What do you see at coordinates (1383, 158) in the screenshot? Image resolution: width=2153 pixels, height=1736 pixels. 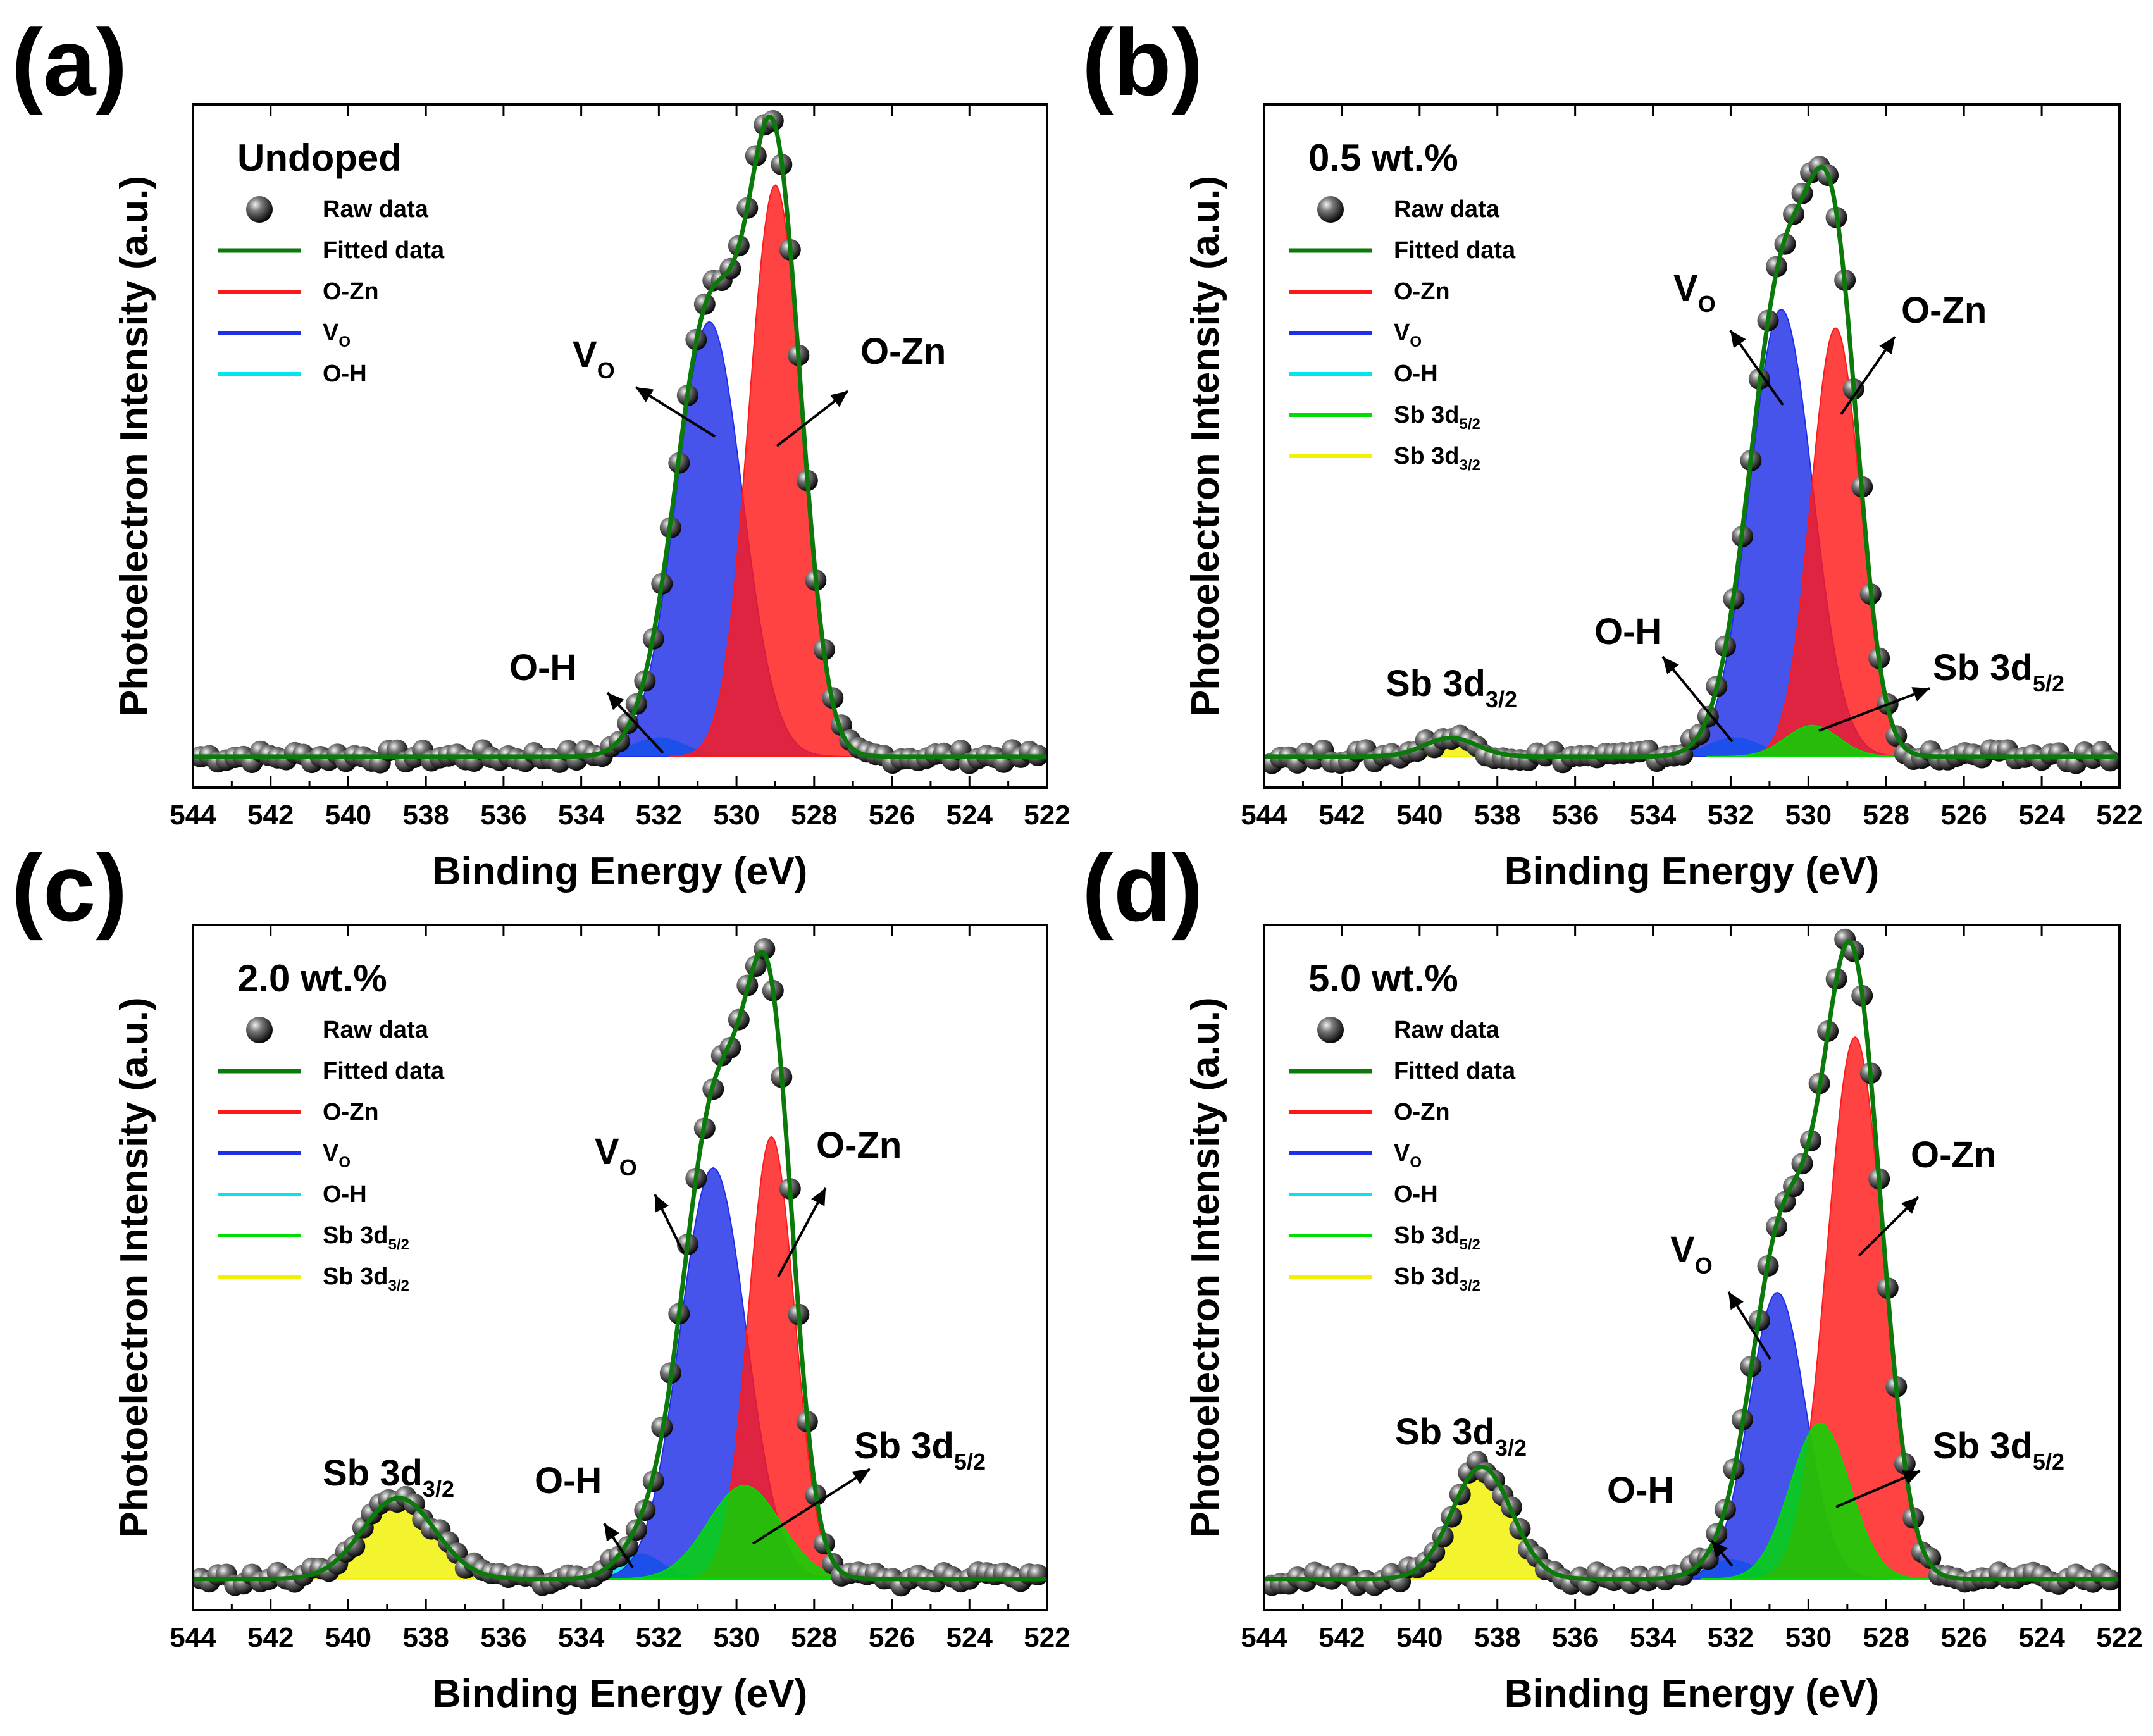 I see `sample-label: 0.5 wt.%` at bounding box center [1383, 158].